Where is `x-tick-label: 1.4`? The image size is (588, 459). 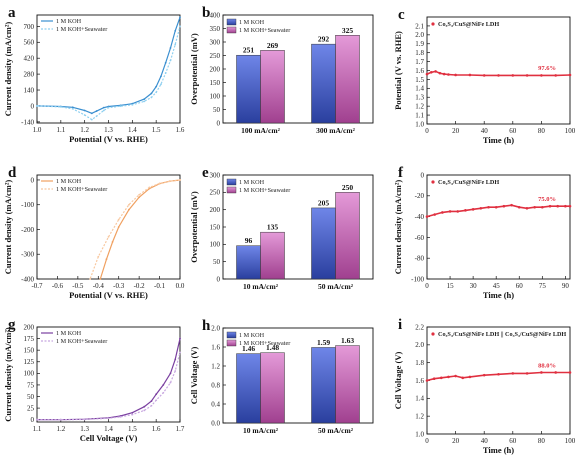 x-tick-label: 1.4 is located at coordinates (132, 130).